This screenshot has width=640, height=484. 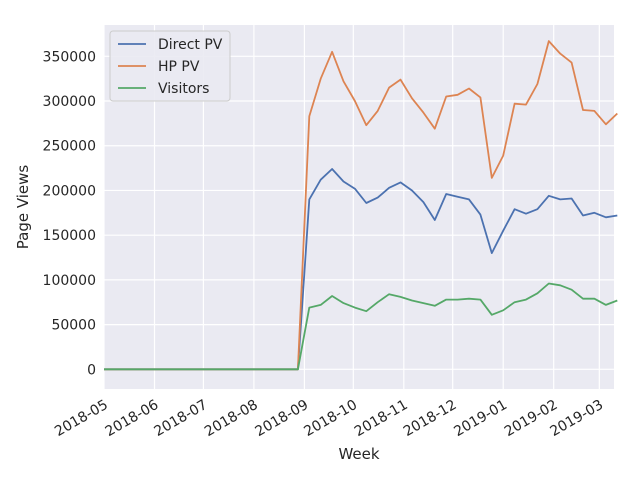 What do you see at coordinates (81, 418) in the screenshot?
I see `x-tick-label: 2018-05` at bounding box center [81, 418].